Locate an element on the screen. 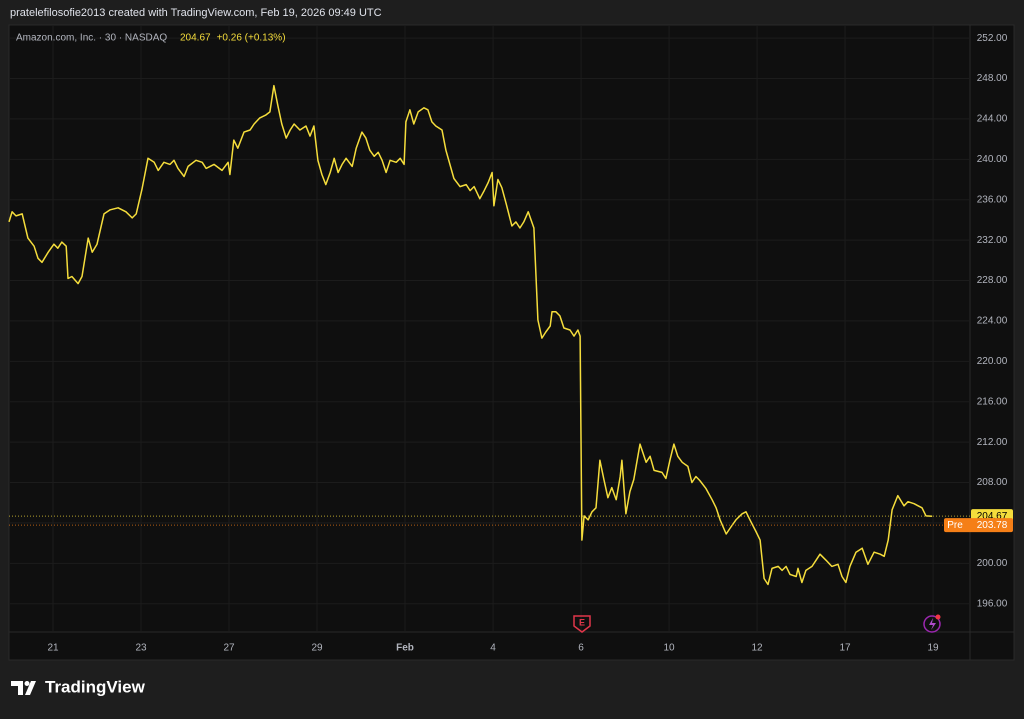 Image resolution: width=1024 pixels, height=719 pixels. earnings-marker: E is located at coordinates (582, 624).